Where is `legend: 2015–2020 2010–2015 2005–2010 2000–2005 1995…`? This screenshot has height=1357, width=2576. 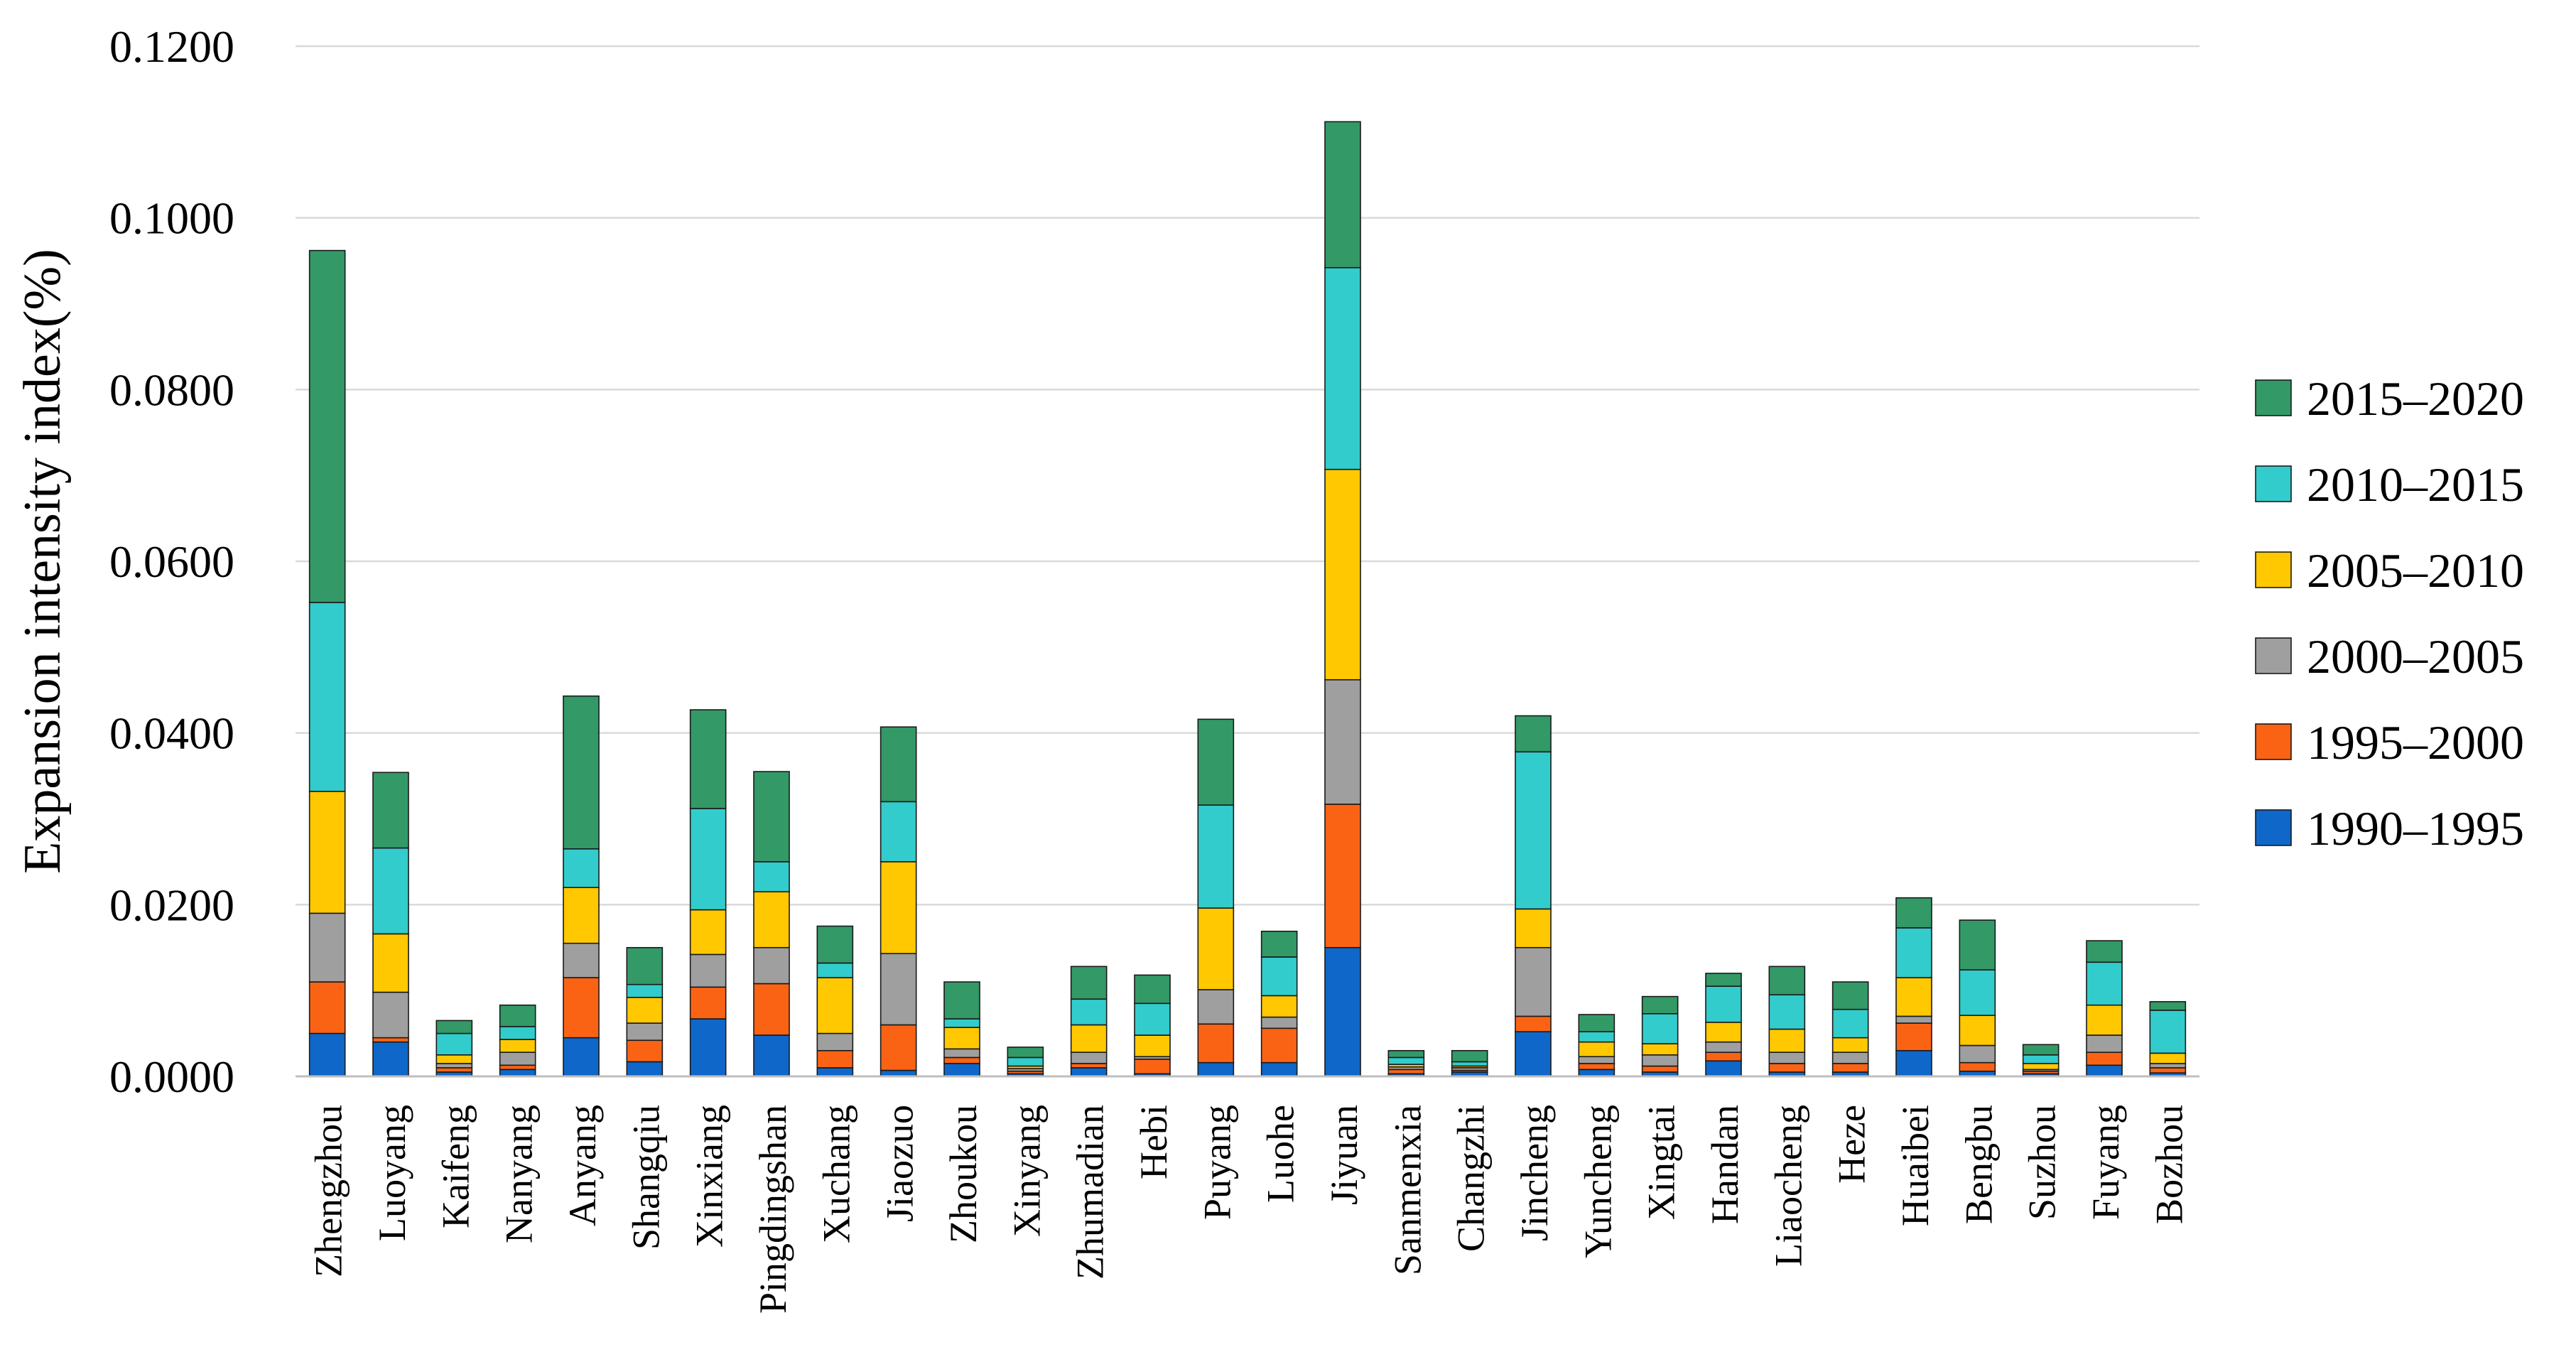 legend: 2015–2020 2010–2015 2005–2010 2000–2005 1995… is located at coordinates (2389, 613).